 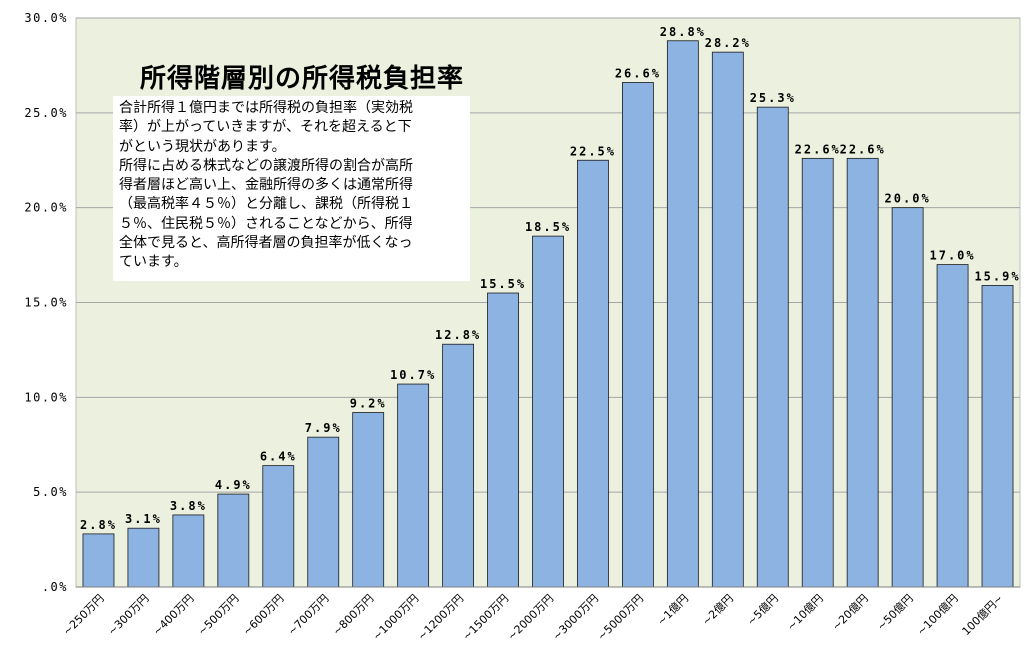 I want to click on y-tick-label: 5.0%, so click(x=50, y=492).